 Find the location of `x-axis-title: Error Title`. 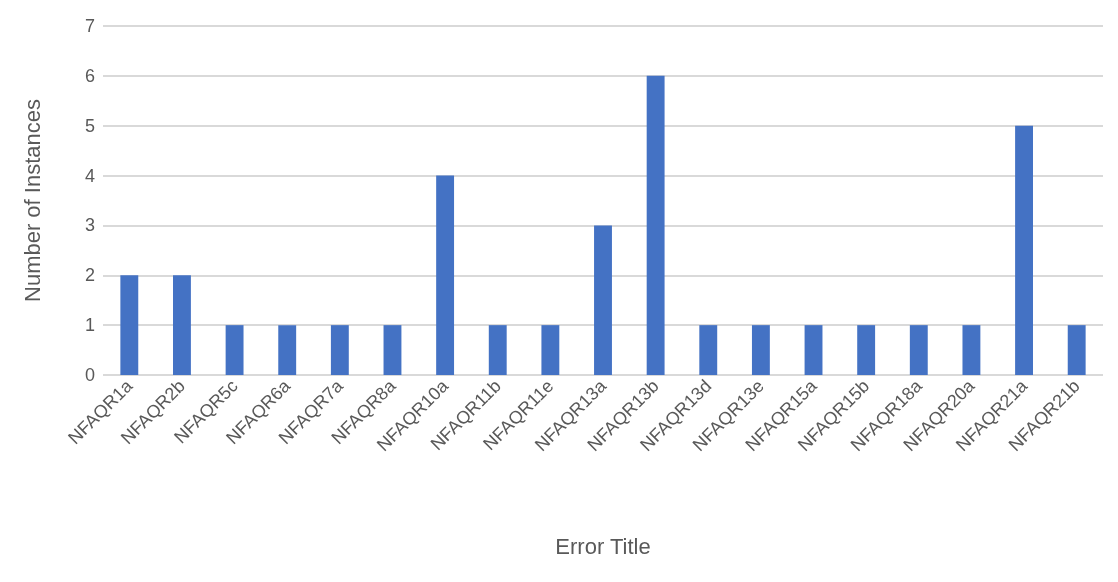

x-axis-title: Error Title is located at coordinates (603, 546).